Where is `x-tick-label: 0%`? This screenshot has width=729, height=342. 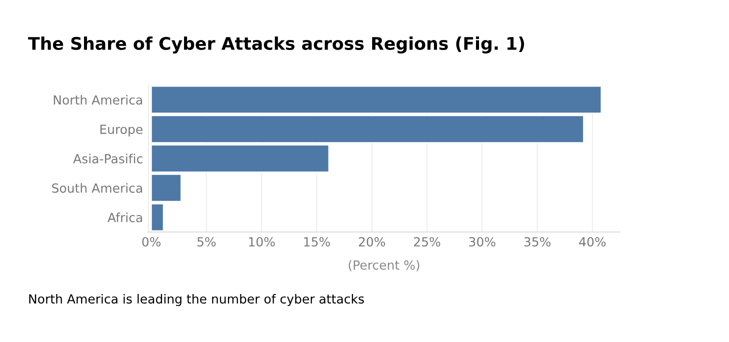
x-tick-label: 0% is located at coordinates (151, 242).